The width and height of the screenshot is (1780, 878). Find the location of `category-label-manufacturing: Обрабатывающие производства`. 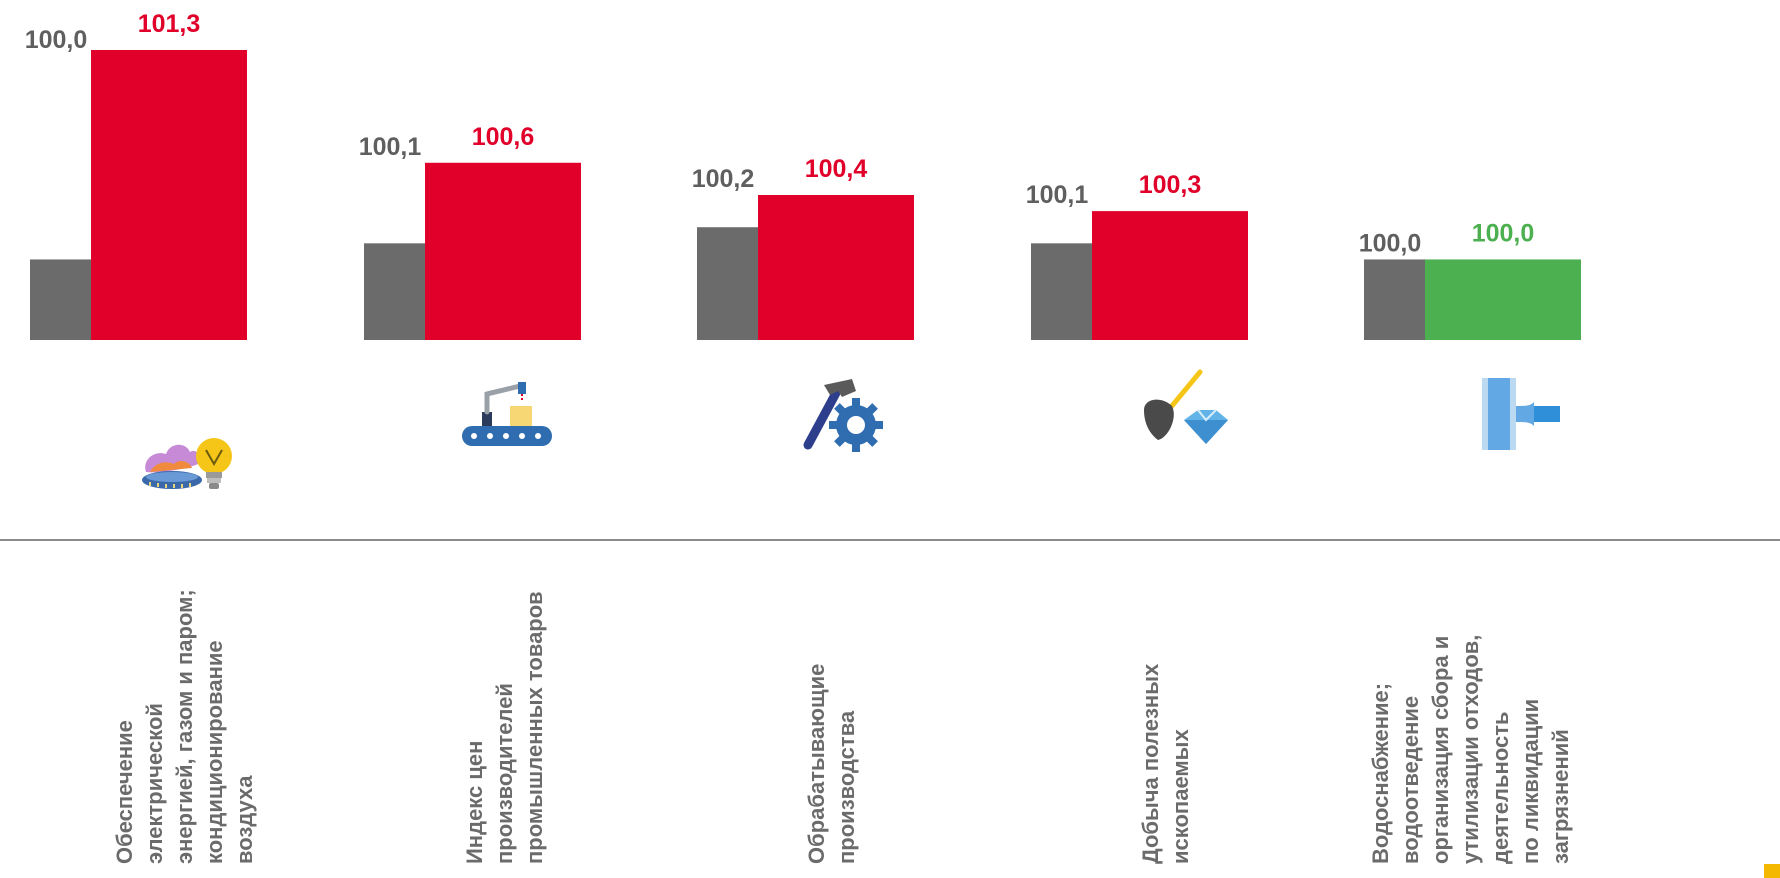

category-label-manufacturing: Обрабатывающие производства is located at coordinates (831, 763).